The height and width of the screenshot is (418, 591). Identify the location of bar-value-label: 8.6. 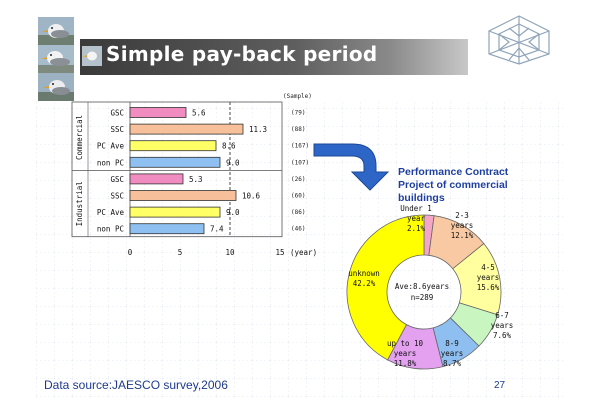
(229, 146).